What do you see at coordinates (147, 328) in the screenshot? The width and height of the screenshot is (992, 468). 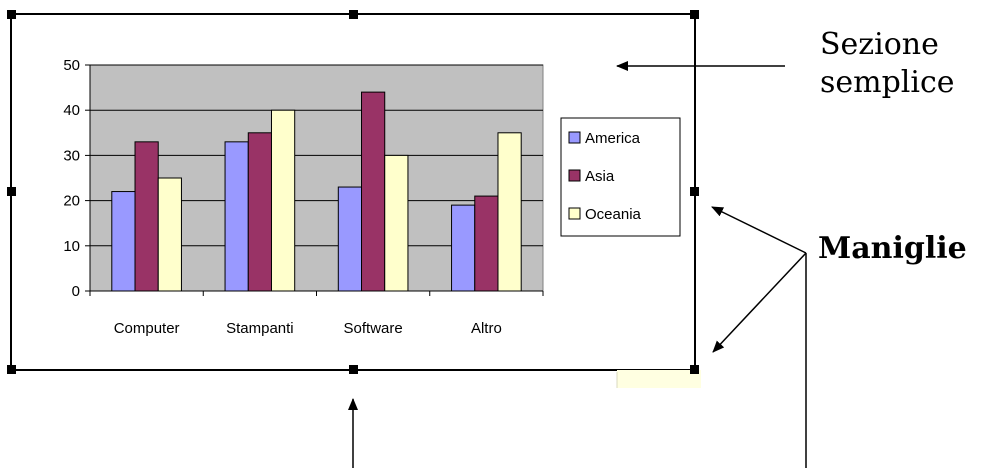 I see `x-tick-label: Computer` at bounding box center [147, 328].